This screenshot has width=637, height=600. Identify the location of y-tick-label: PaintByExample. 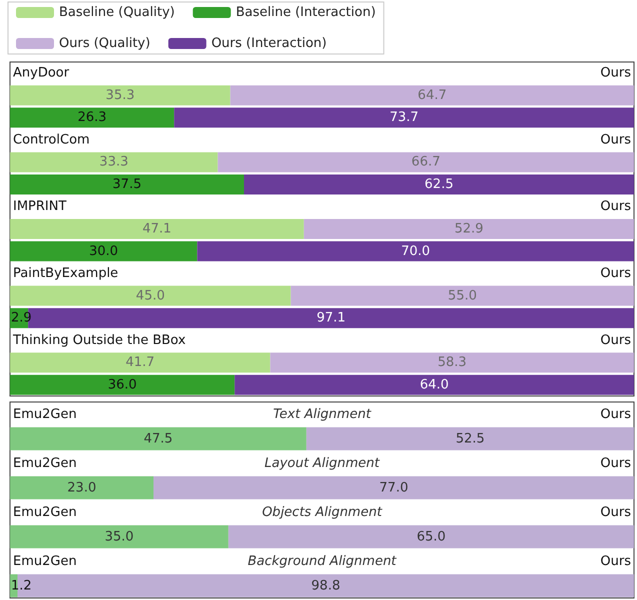
(65, 274).